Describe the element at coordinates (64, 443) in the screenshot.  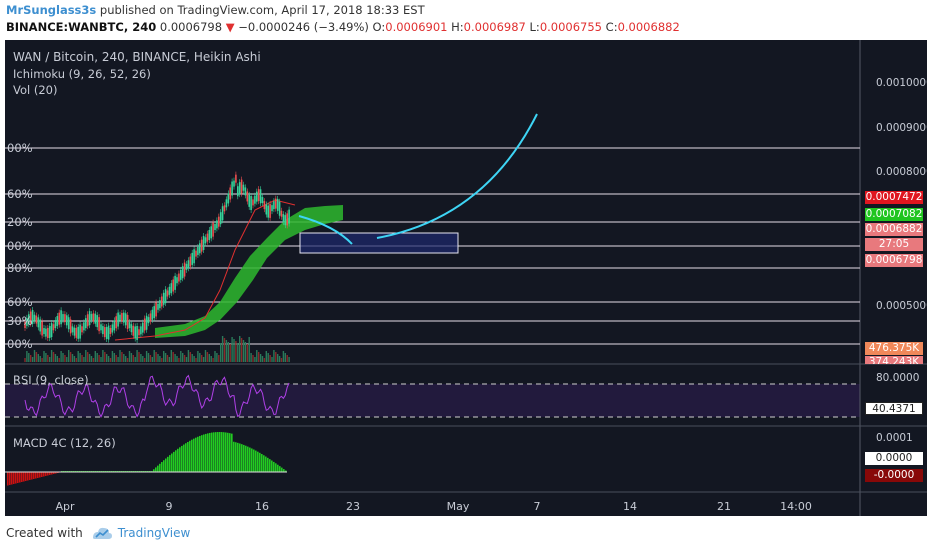
I see `macd-legend: MACD 4C (12, 26)` at that location.